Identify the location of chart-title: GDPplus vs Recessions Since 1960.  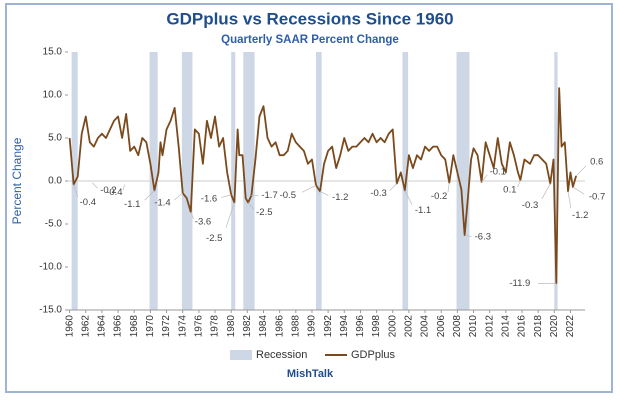
(309, 18).